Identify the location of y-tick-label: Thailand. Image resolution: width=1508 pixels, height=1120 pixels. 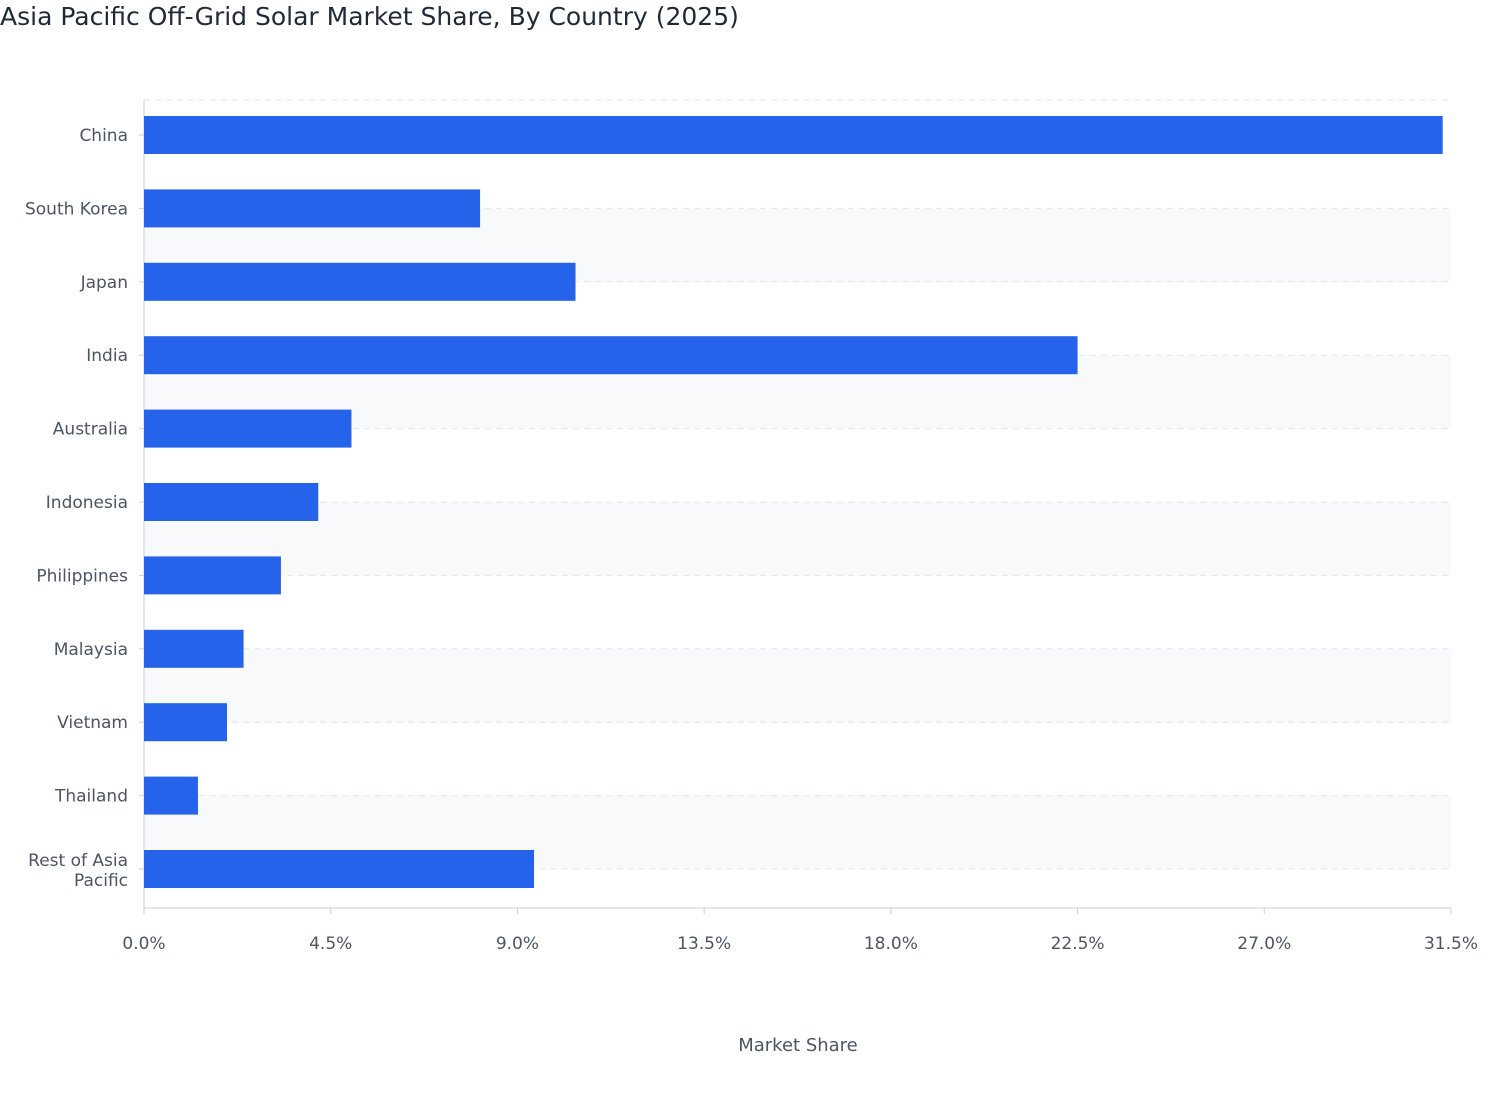
(91, 797).